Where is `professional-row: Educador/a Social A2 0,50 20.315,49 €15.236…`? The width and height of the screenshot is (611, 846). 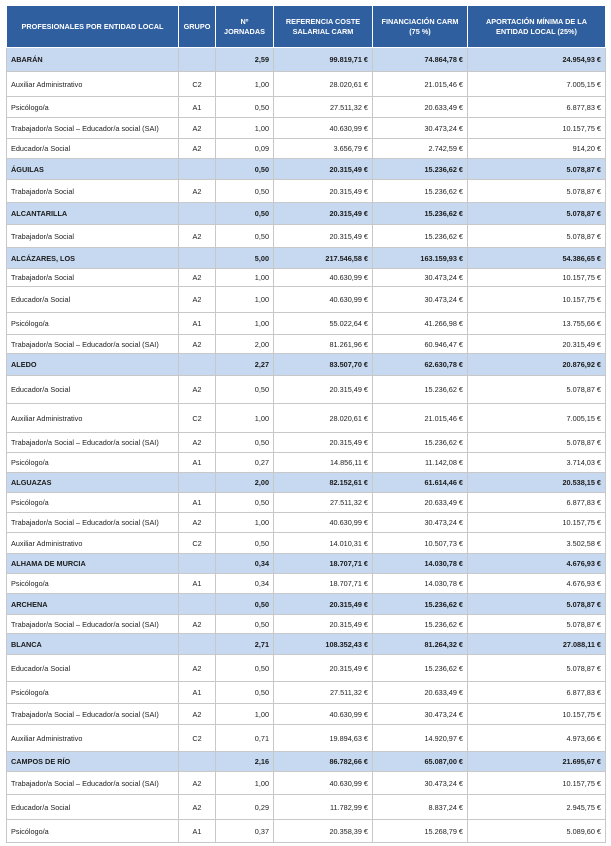 professional-row: Educador/a Social A2 0,50 20.315,49 €15.236… is located at coordinates (306, 389).